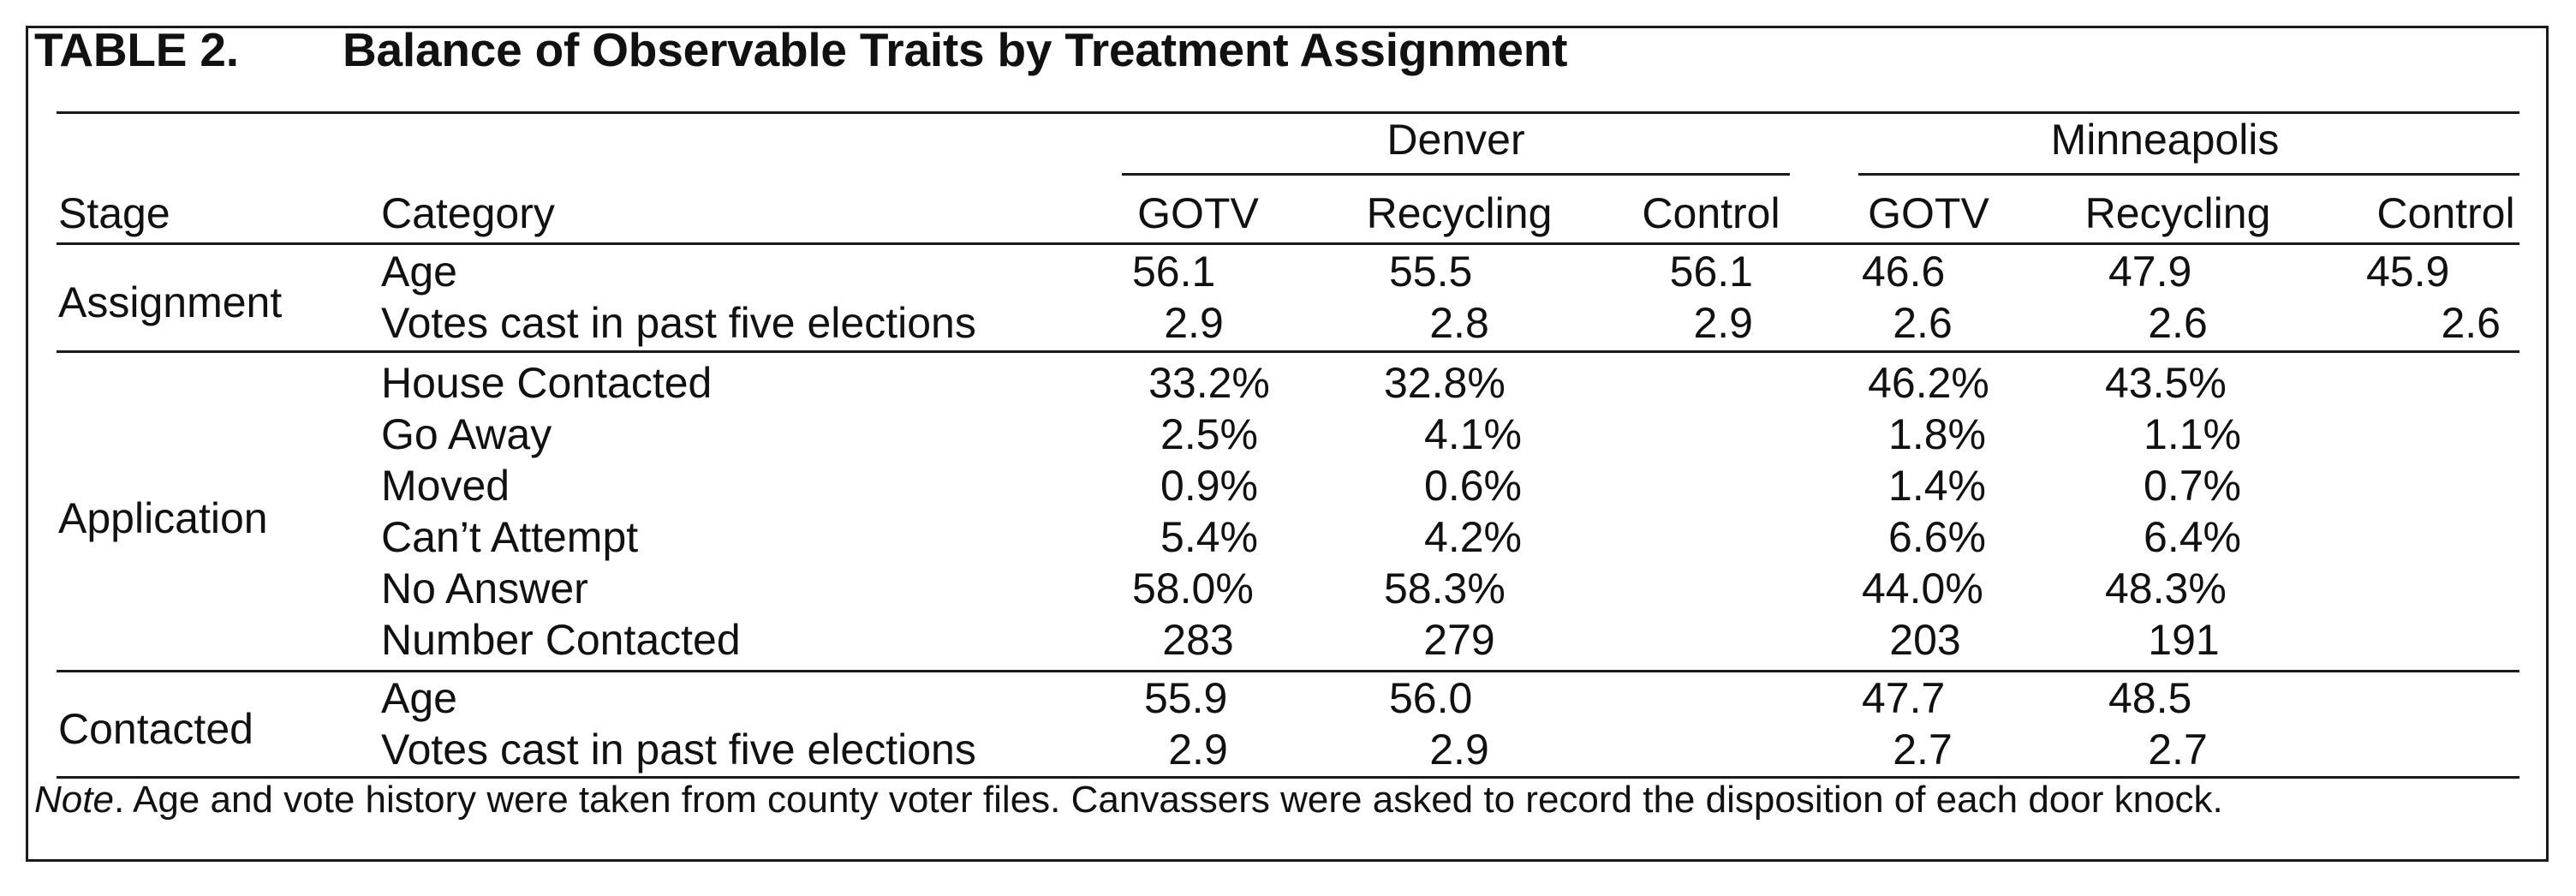 This screenshot has height=896, width=2576. I want to click on minneapolis-span-rule, so click(2188, 174).